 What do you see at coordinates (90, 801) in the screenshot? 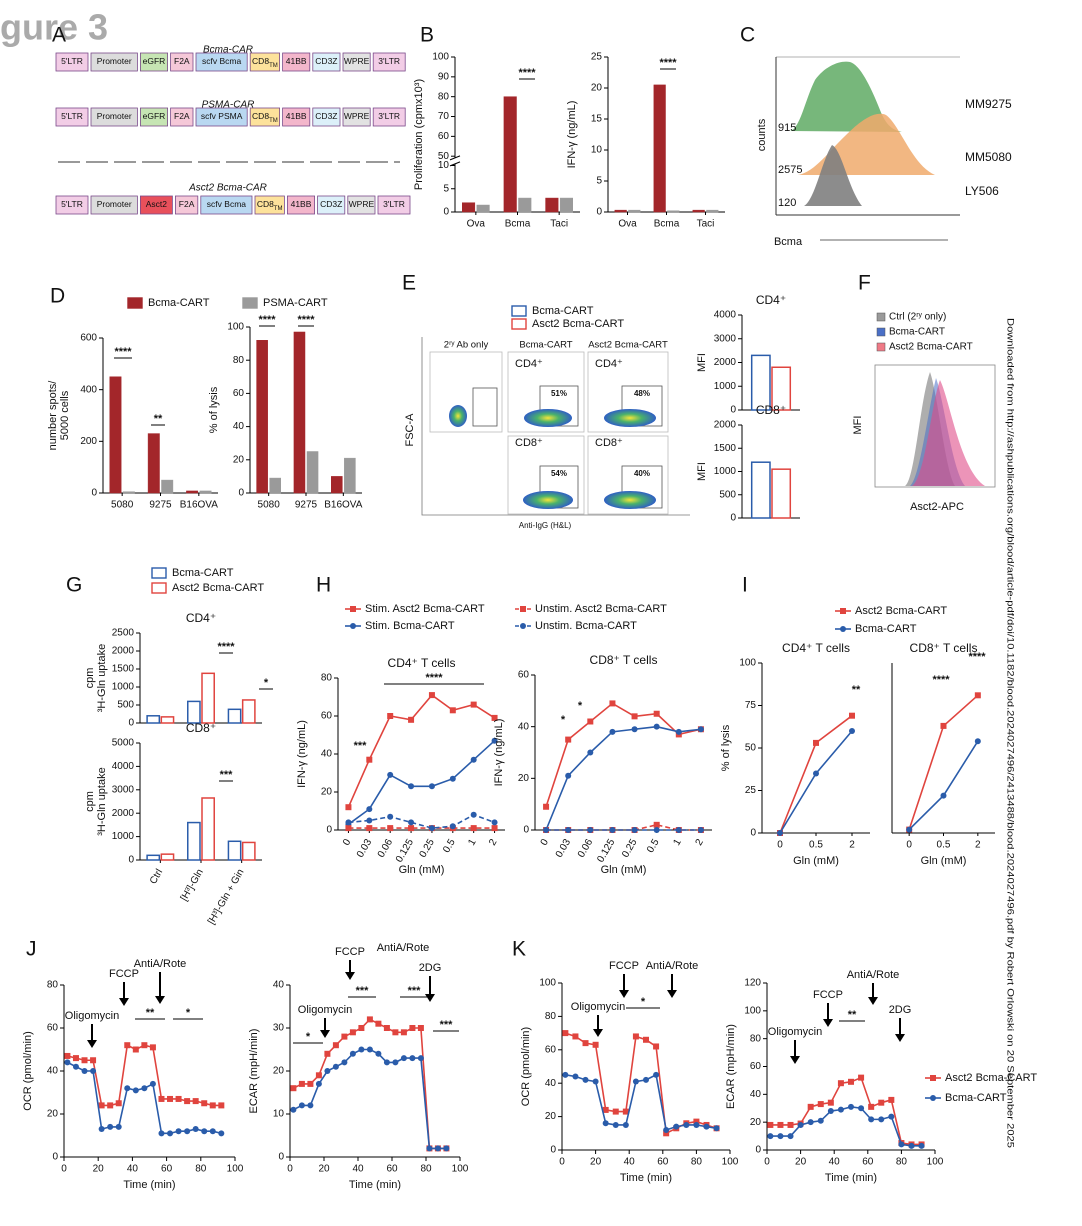
I see `y-axis-label: cpm` at bounding box center [90, 801].